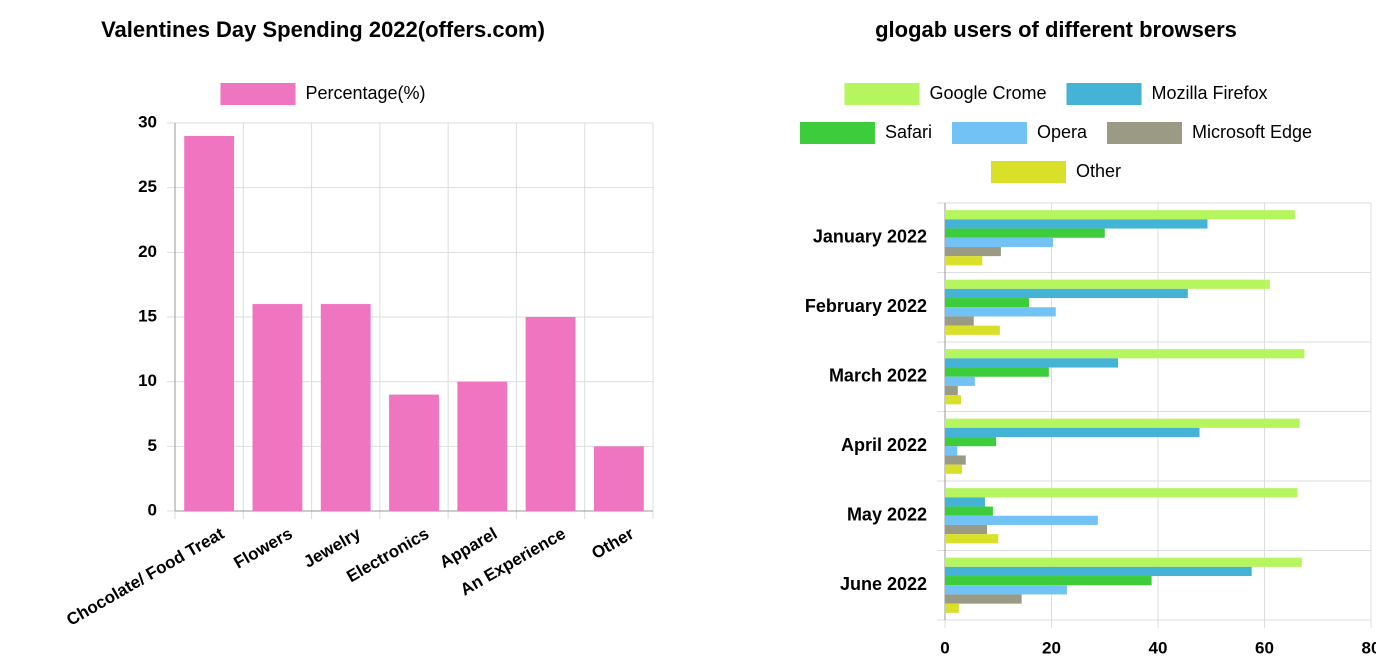 The image size is (1376, 660). Describe the element at coordinates (147, 186) in the screenshot. I see `y-tick-label: 25` at that location.